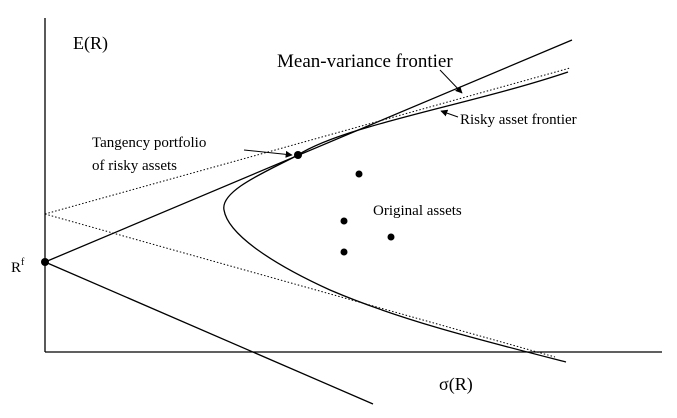 Image resolution: width=677 pixels, height=418 pixels. What do you see at coordinates (45, 262) in the screenshot?
I see `risk-free-point` at bounding box center [45, 262].